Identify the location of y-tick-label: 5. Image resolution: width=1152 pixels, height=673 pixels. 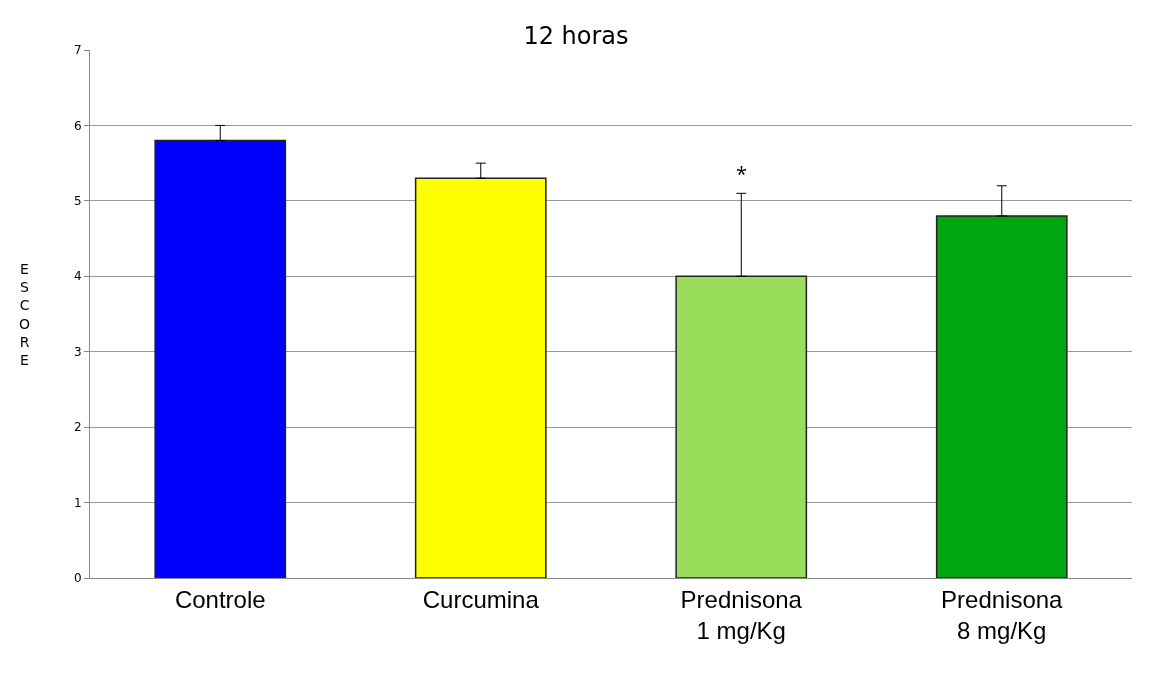
(77, 201).